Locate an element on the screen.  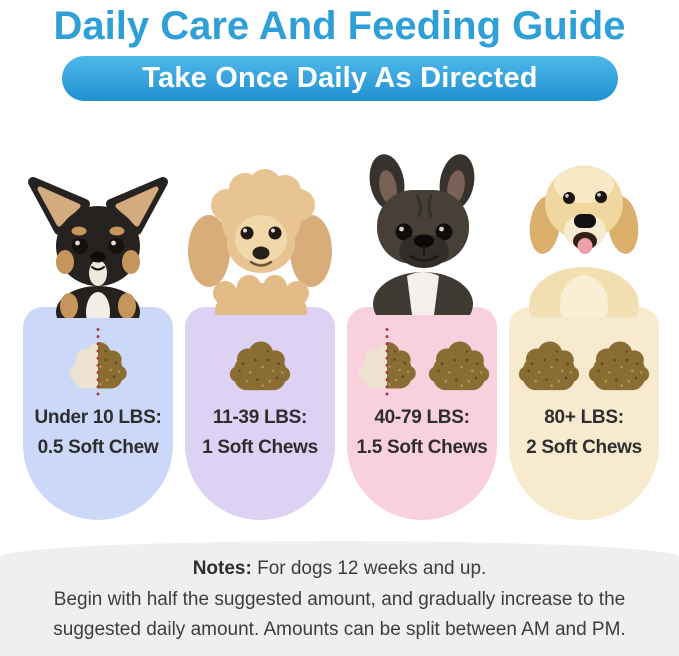
dose-card-40-79: 40-79 LBS: 1.5 Soft Chews is located at coordinates (422, 413).